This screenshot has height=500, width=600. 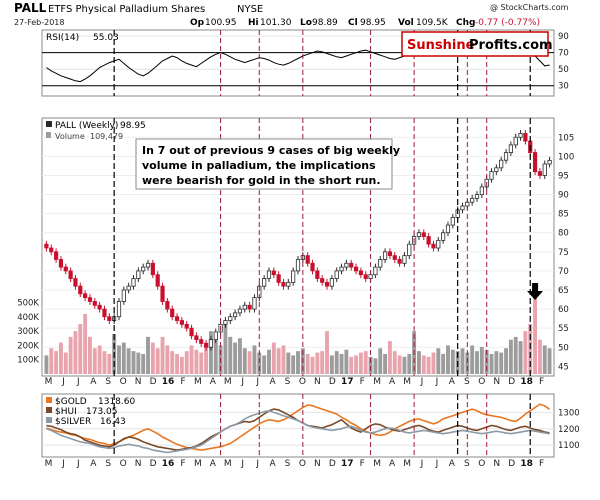 What do you see at coordinates (563, 367) in the screenshot?
I see `price-tick-label: 45` at bounding box center [563, 367].